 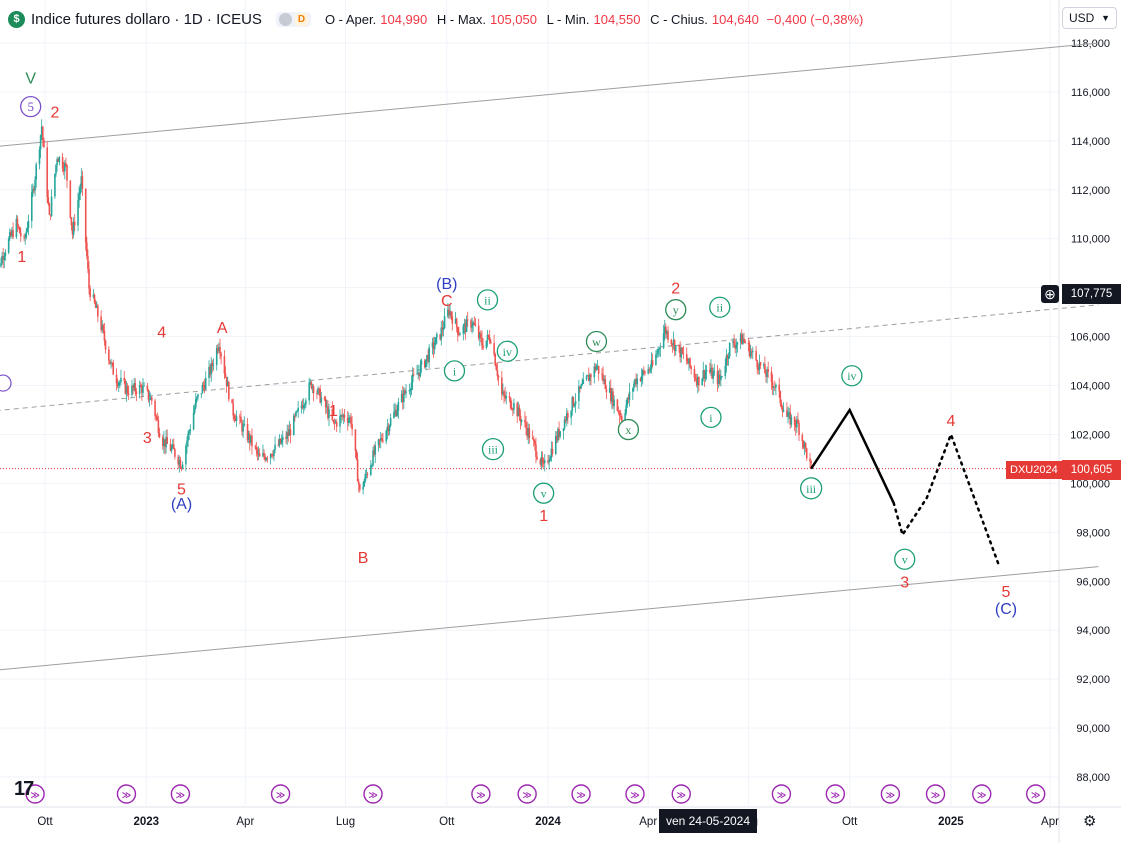 I want to click on chart-title: Indice futures dollaro · 1D · ICEUS, so click(x=146, y=19).